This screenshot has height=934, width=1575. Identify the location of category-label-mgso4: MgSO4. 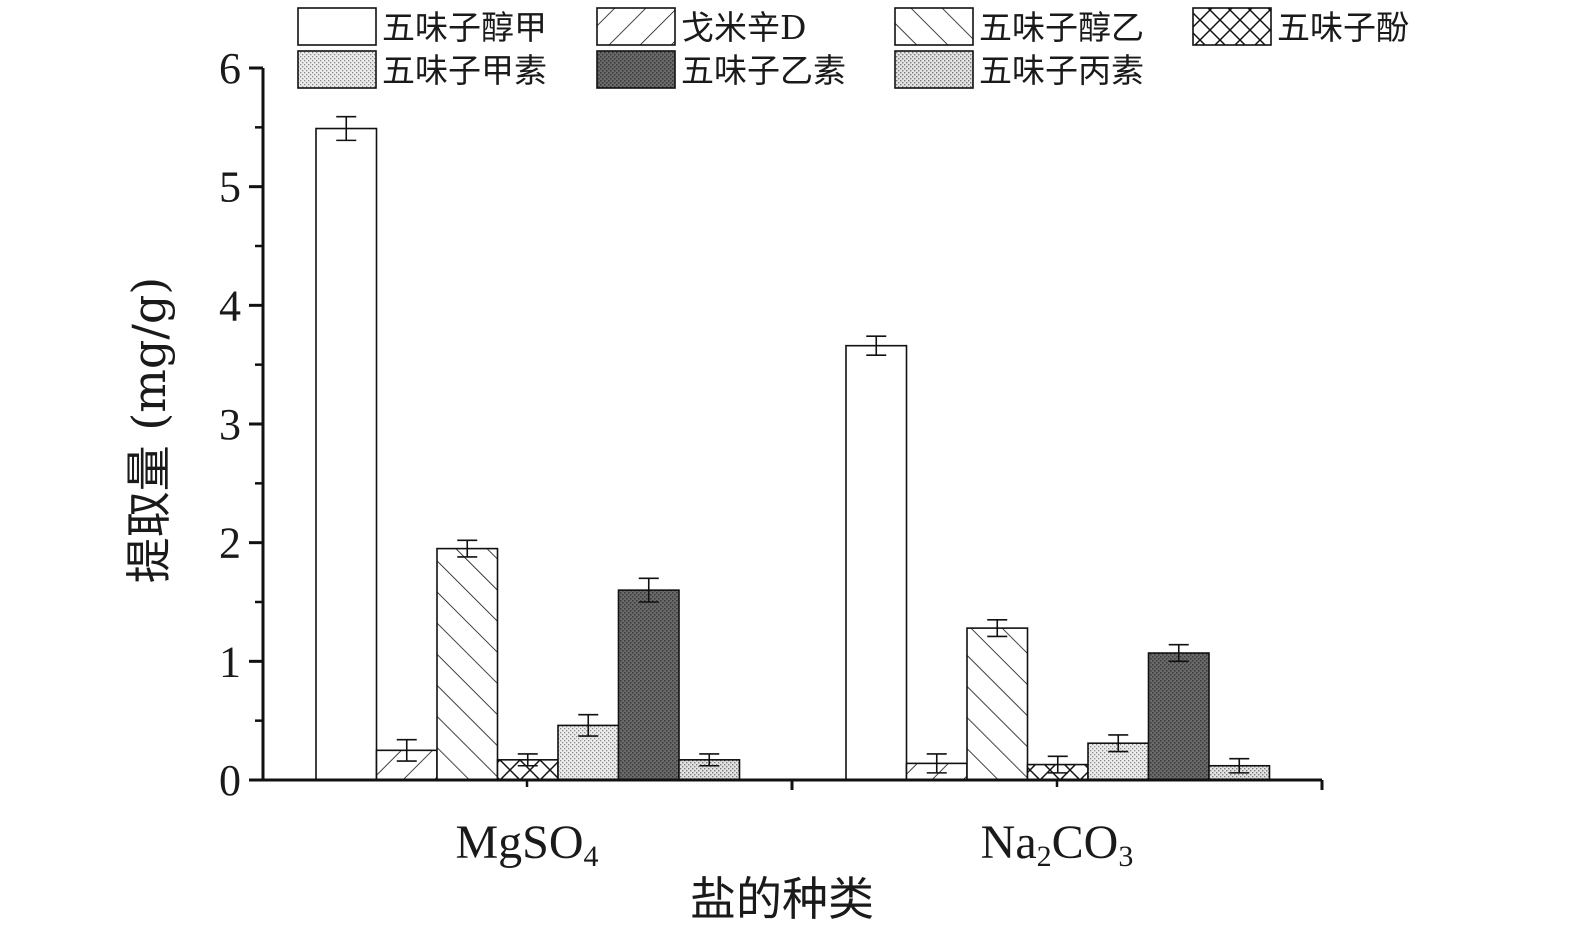
(526, 844).